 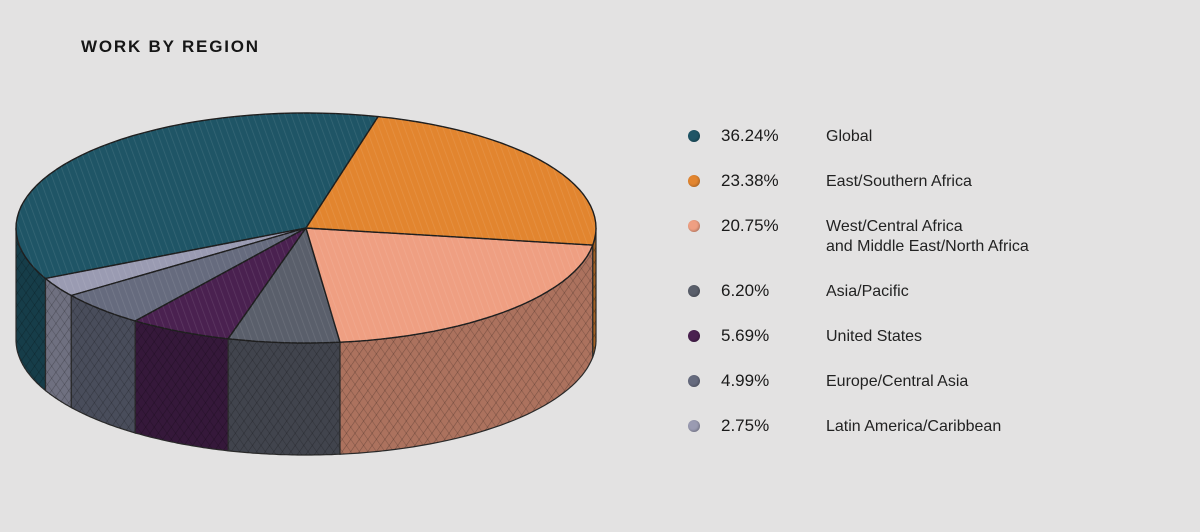 What do you see at coordinates (750, 180) in the screenshot?
I see `legend-percent: 23.38%` at bounding box center [750, 180].